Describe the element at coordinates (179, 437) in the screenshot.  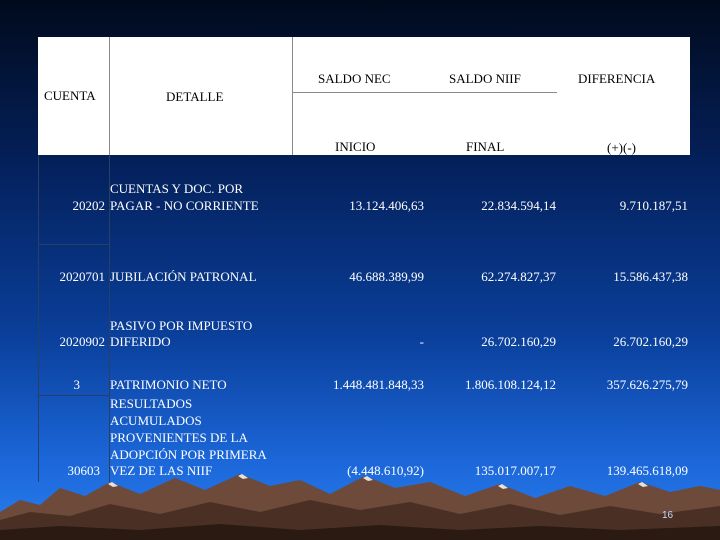
I see `row-detalle: PROVENIENTES DE LA` at that location.